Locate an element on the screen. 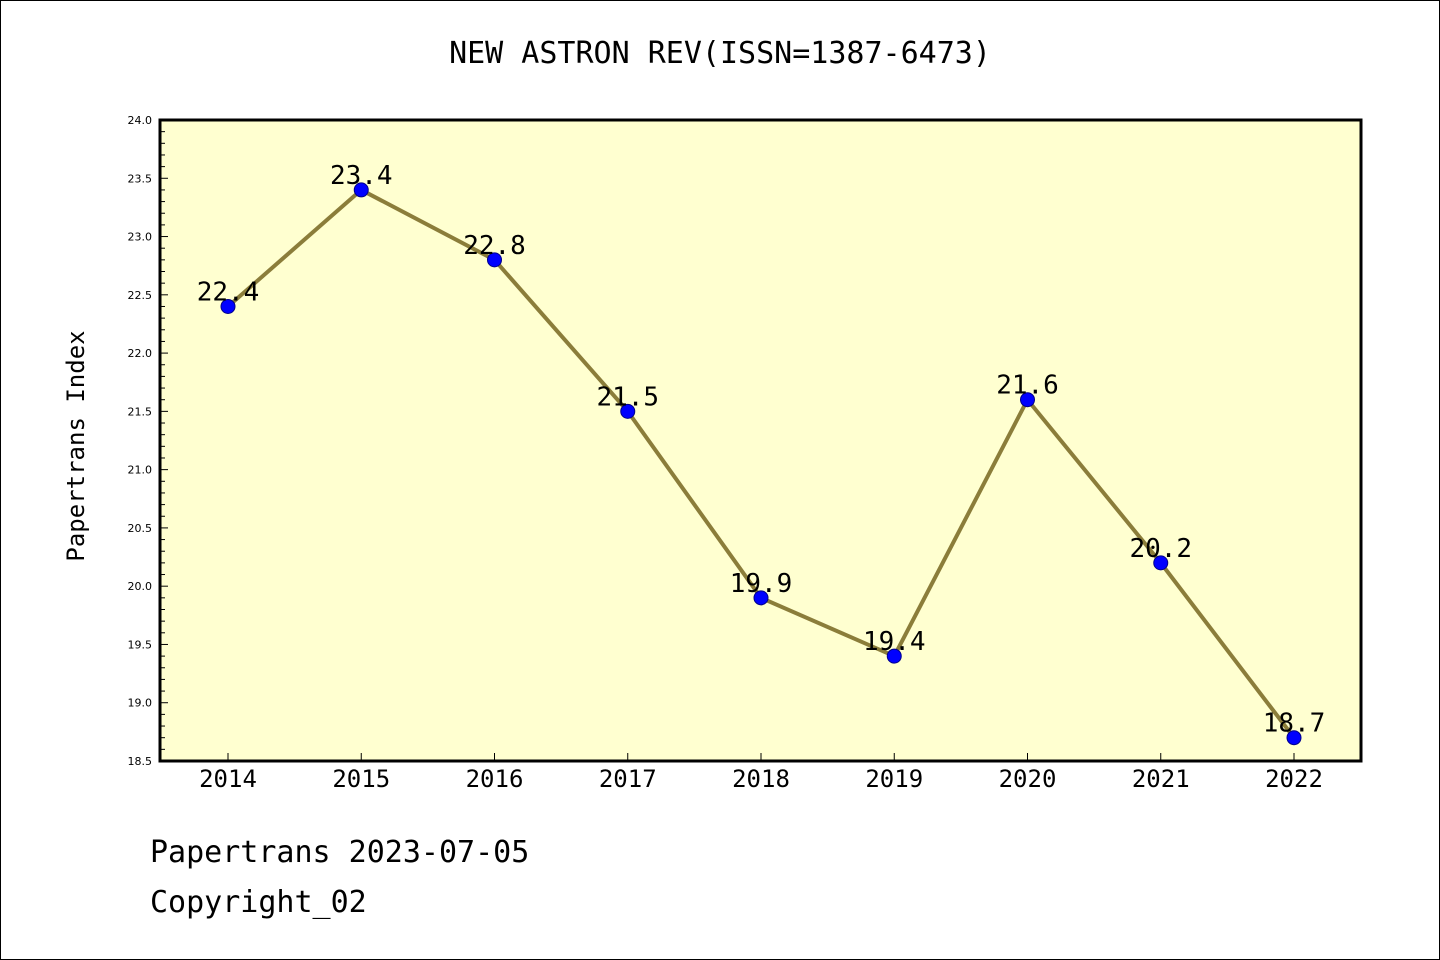 This screenshot has height=960, width=1440. data-label: 20.2 is located at coordinates (1160, 549).